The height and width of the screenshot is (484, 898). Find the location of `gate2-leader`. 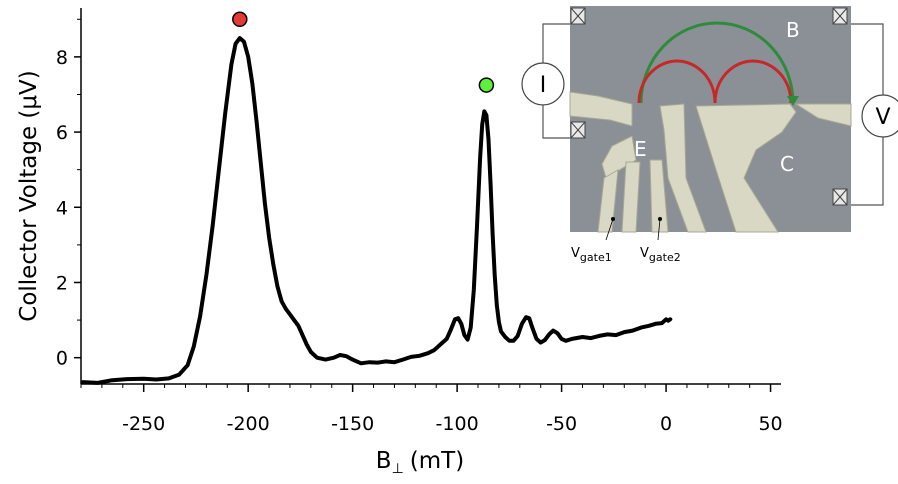

gate2-leader is located at coordinates (659, 229).